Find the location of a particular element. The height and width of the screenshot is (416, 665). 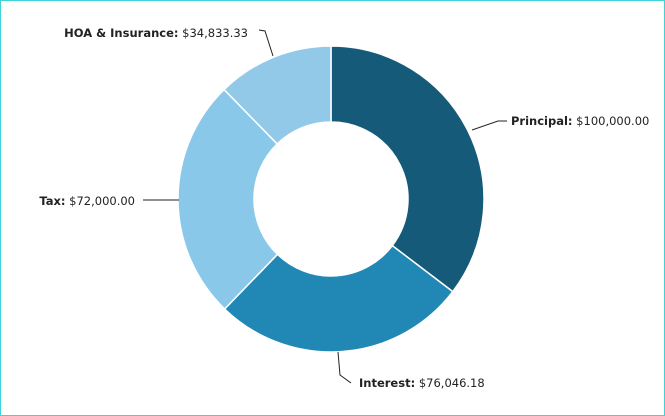

slice-principal is located at coordinates (407, 169).